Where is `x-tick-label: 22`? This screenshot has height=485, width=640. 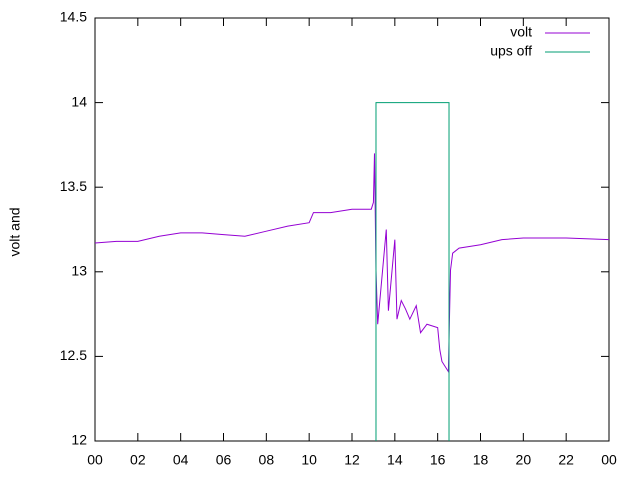 x-tick-label: 22 is located at coordinates (566, 460).